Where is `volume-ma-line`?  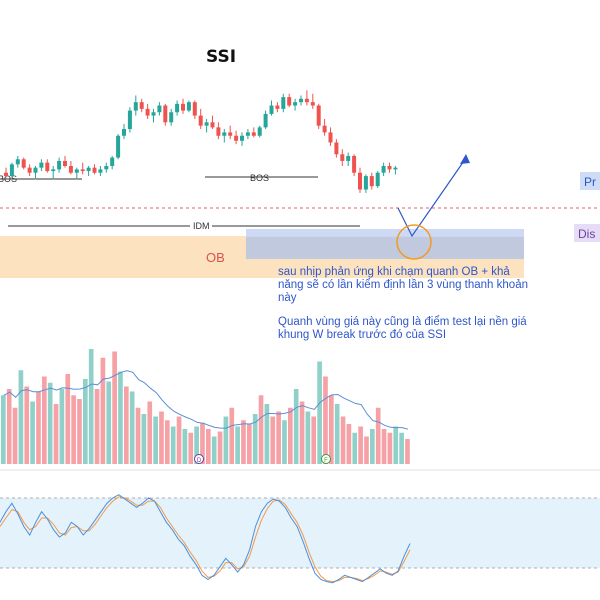
volume-ma-line is located at coordinates (206, 400).